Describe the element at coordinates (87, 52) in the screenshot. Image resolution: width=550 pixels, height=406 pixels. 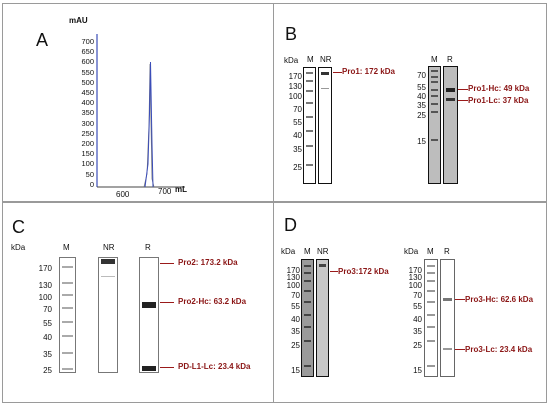
I see `y-tick-label: 650` at that location.